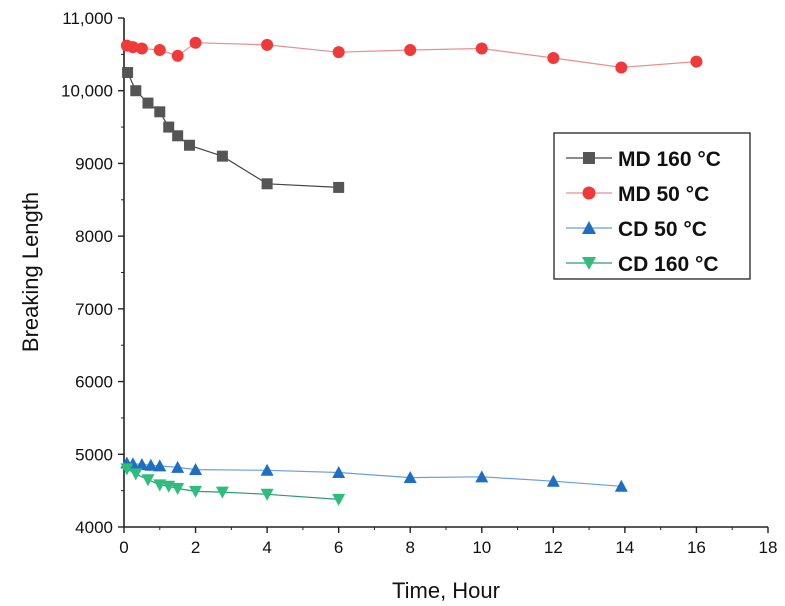 This screenshot has height=606, width=785. Describe the element at coordinates (87, 91) in the screenshot. I see `y-tick-label: 10,000` at that location.